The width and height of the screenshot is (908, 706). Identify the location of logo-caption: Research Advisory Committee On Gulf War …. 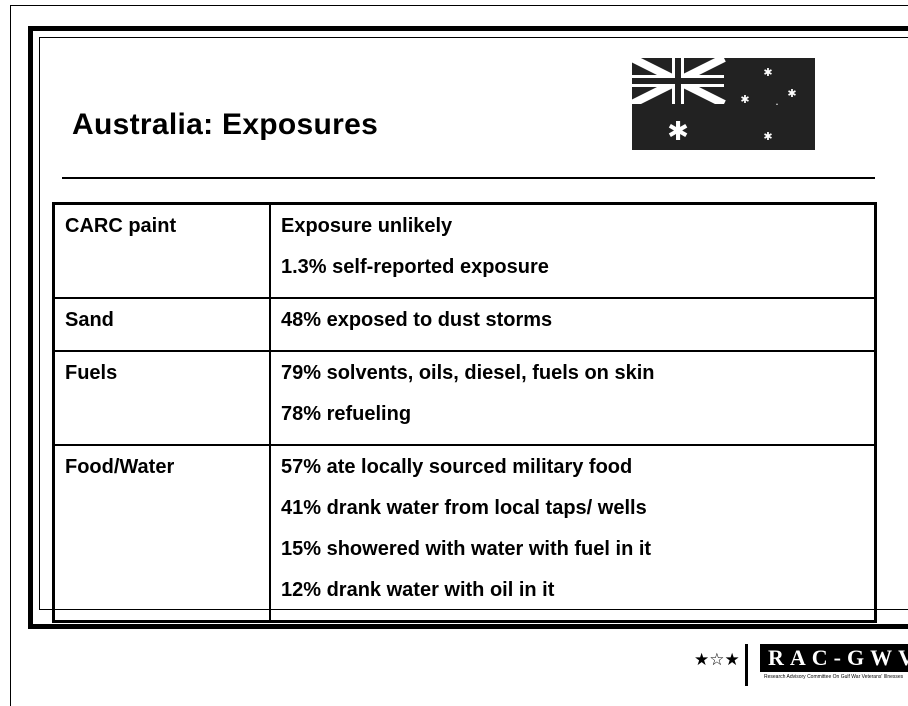
(834, 677).